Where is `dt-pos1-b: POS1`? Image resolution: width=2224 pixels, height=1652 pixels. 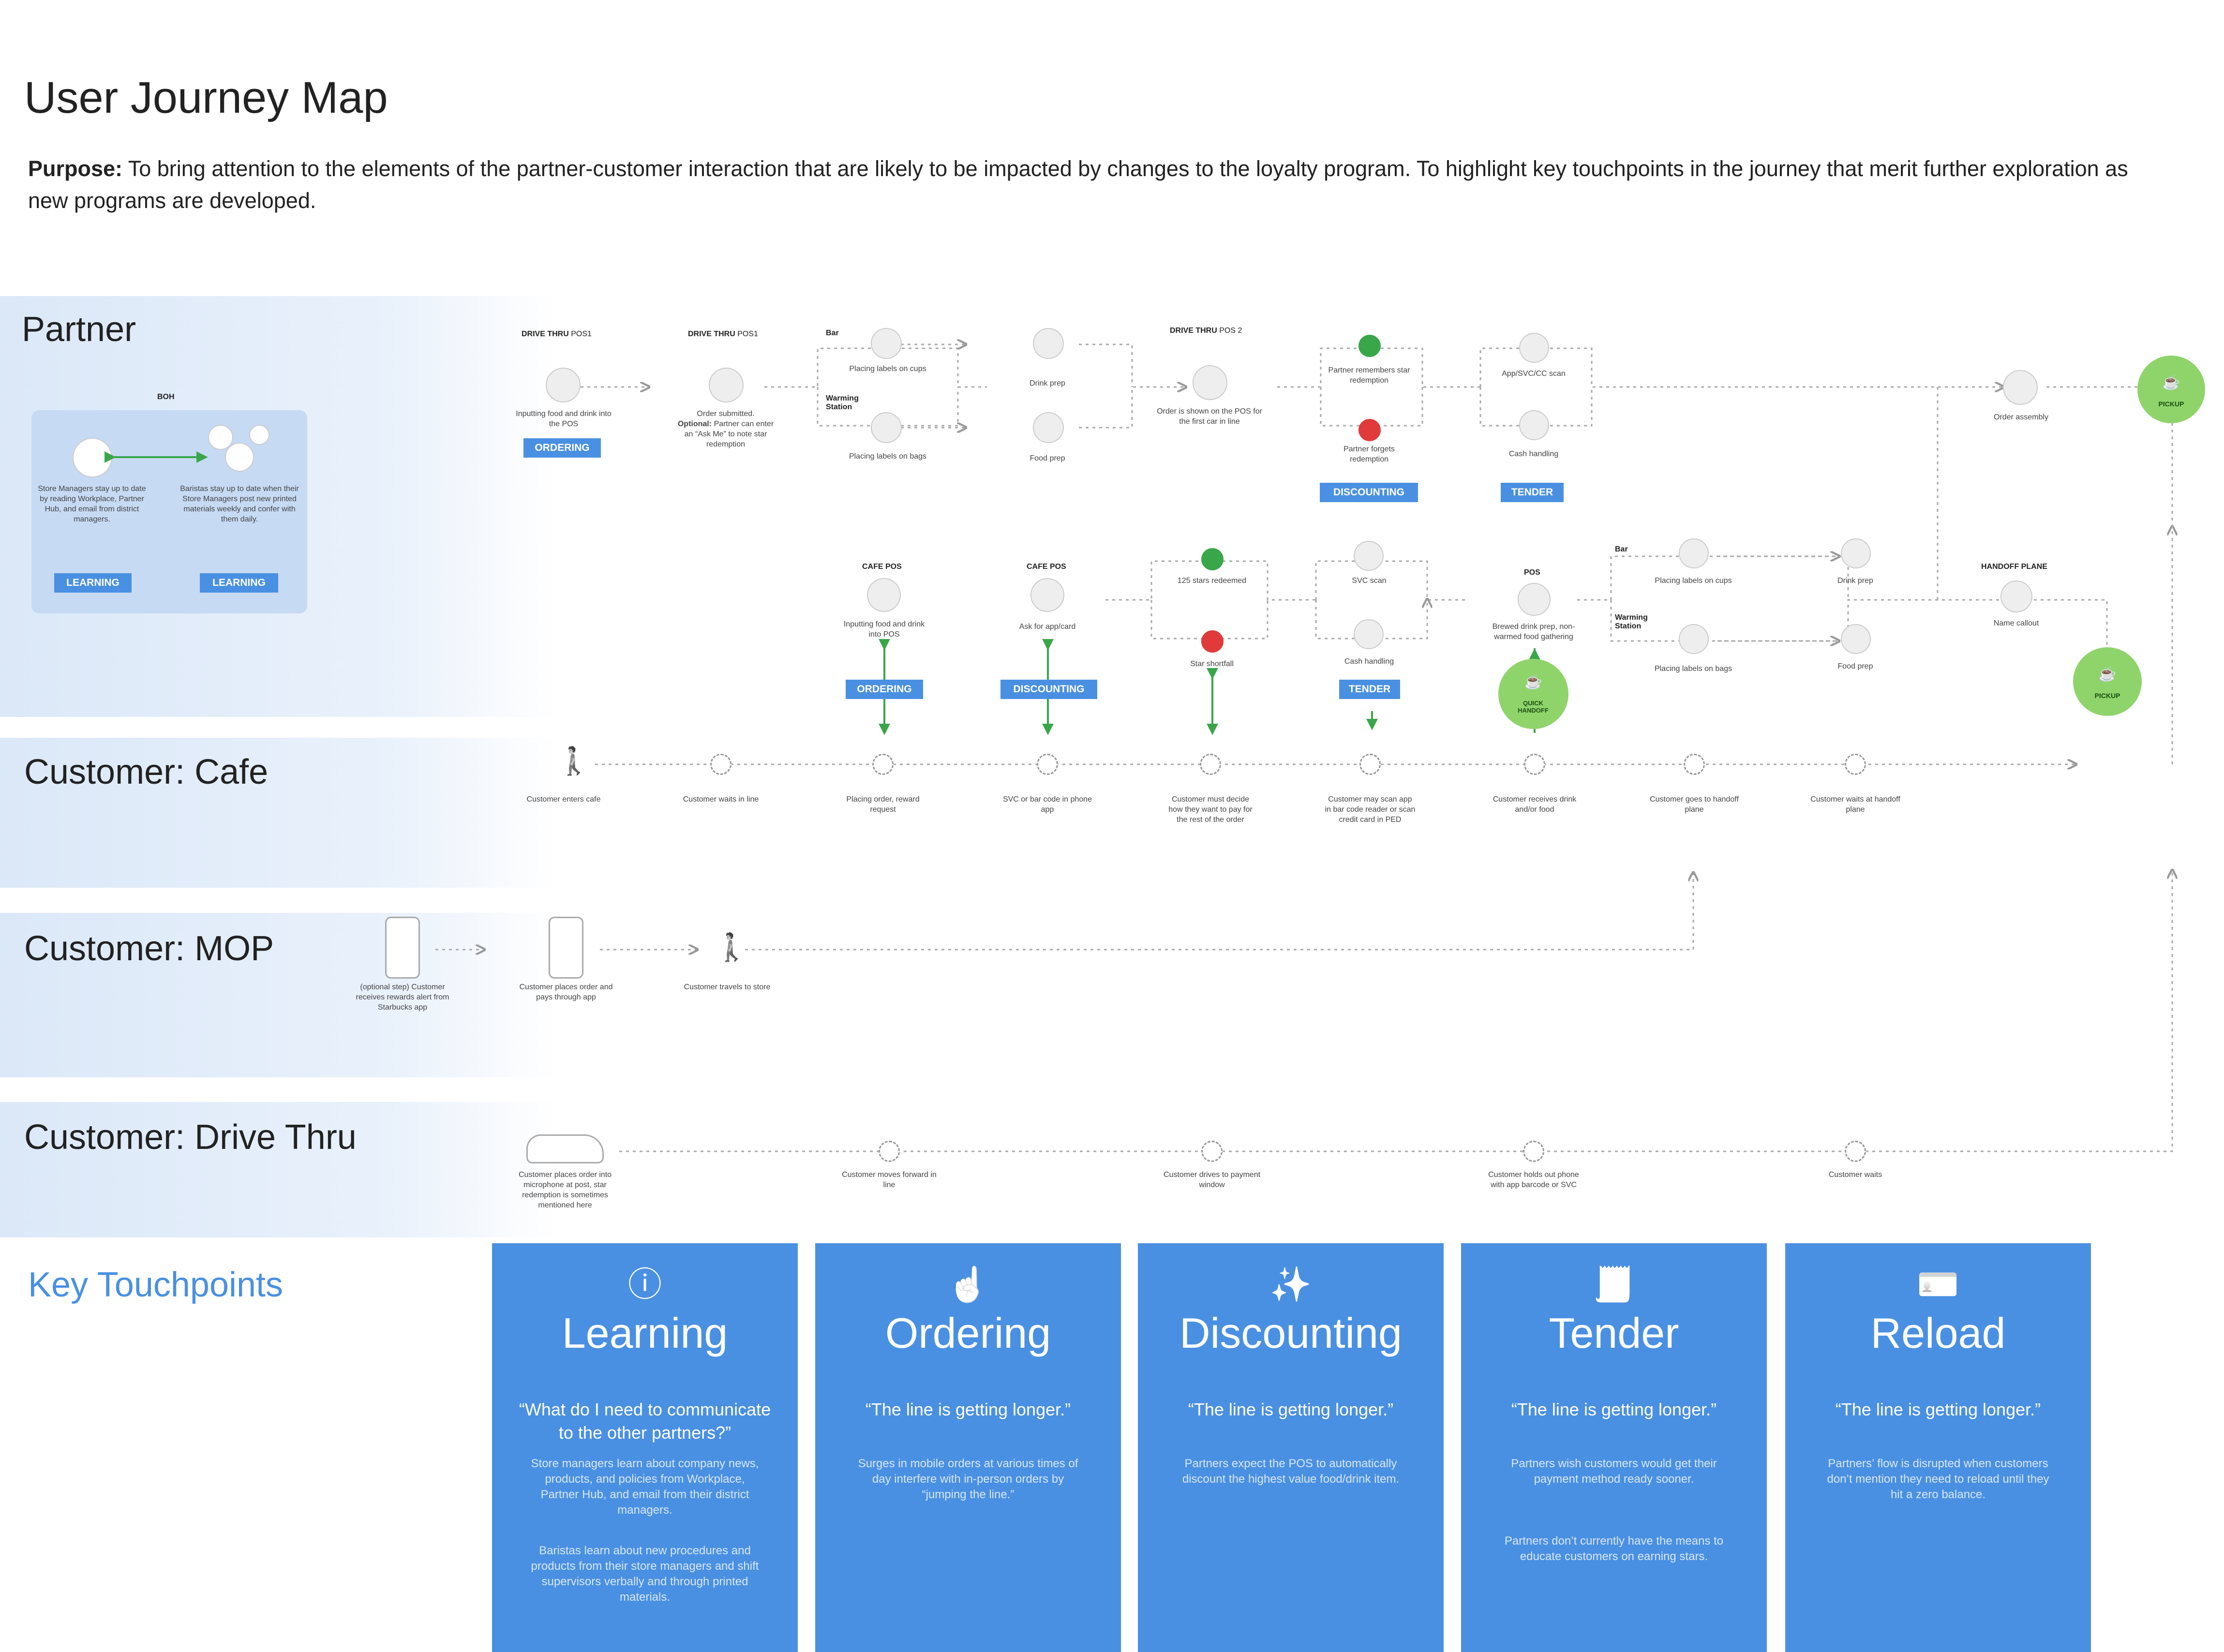
dt-pos1-b: POS1 is located at coordinates (747, 334).